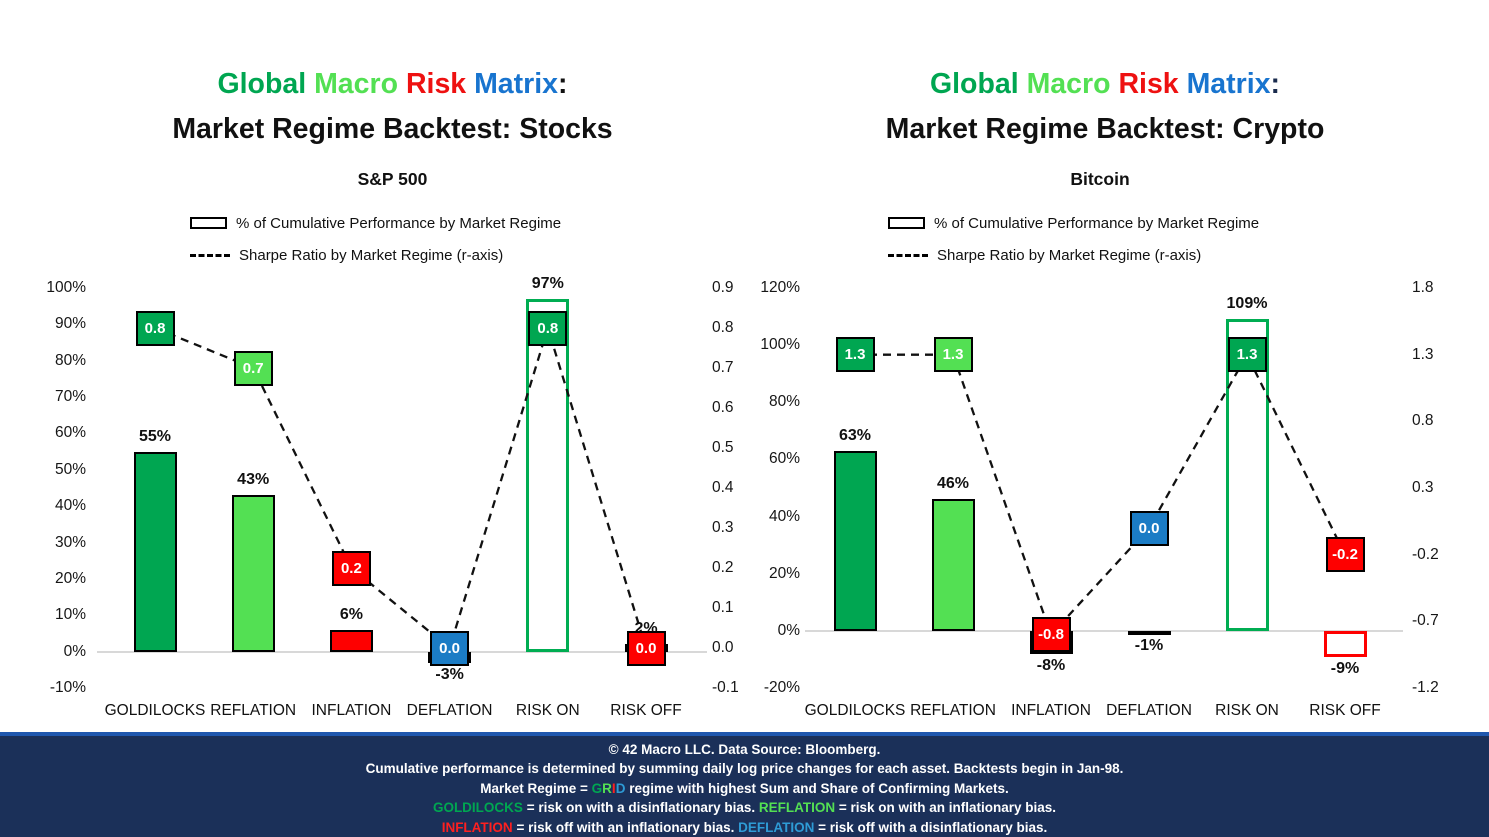 Image resolution: width=1489 pixels, height=837 pixels. I want to click on right-axis-tick-label: 0.6, so click(723, 407).